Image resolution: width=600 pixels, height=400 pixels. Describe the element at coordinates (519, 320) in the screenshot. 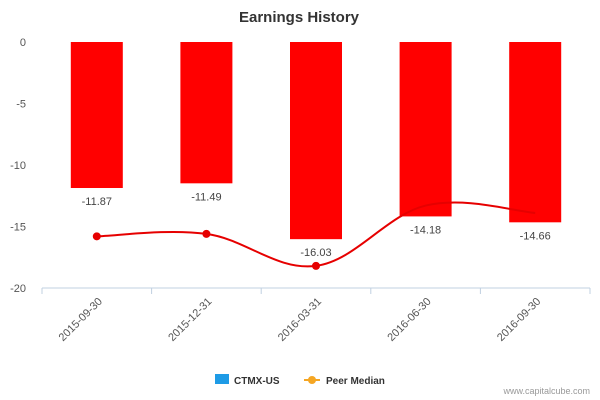

I see `x-tick-label: 2016-09-30` at that location.